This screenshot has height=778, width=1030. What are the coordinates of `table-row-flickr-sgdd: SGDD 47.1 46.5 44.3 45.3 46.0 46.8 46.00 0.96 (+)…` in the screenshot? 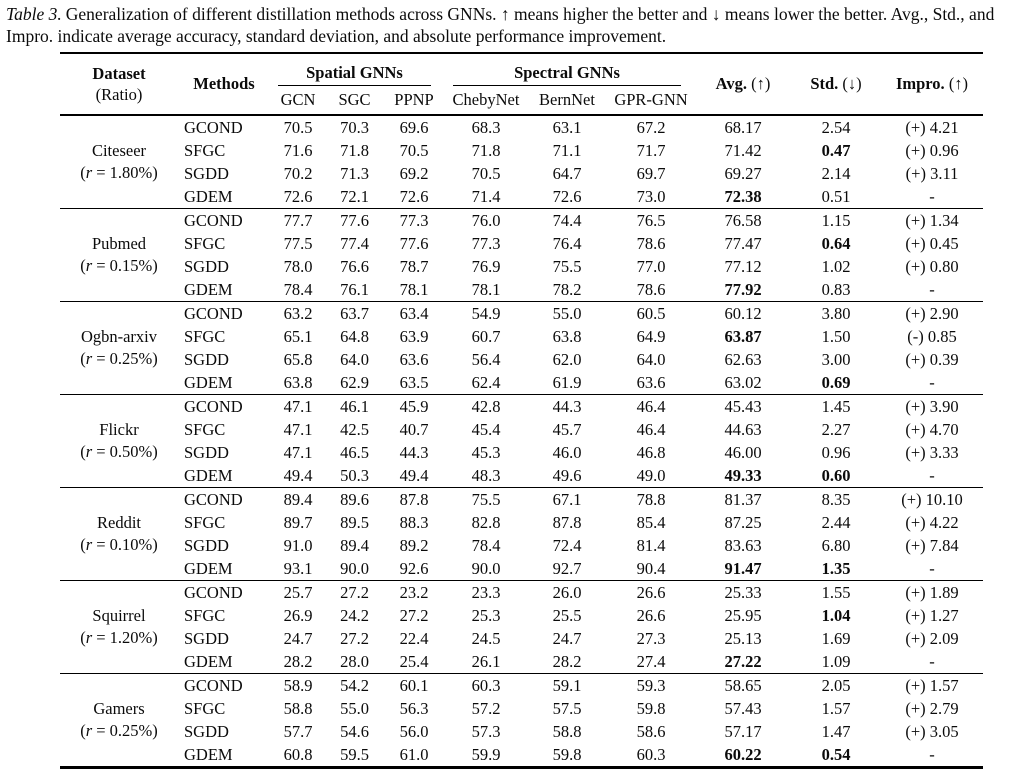 It's located at (521, 452).